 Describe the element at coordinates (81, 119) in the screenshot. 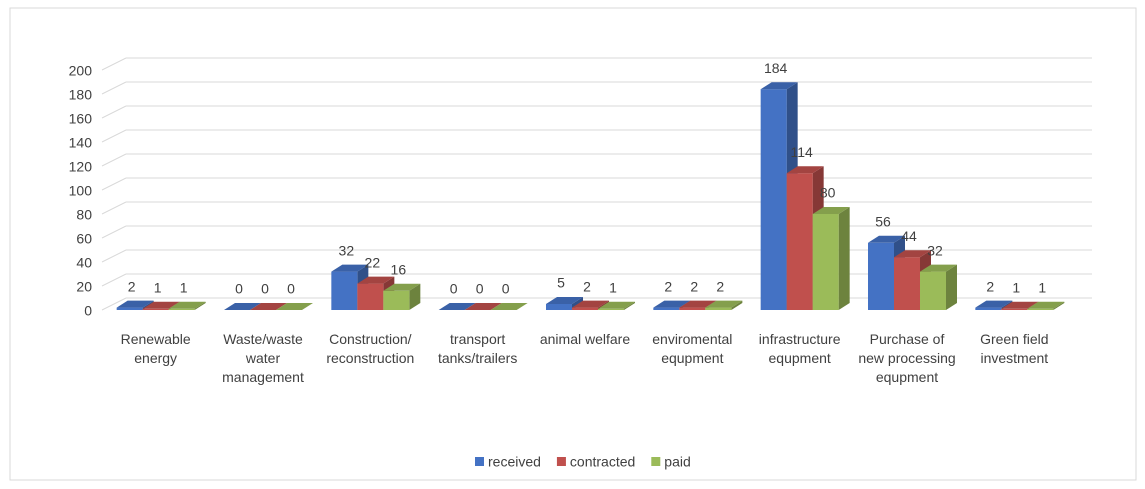

I see `y-tick-label: 160` at that location.